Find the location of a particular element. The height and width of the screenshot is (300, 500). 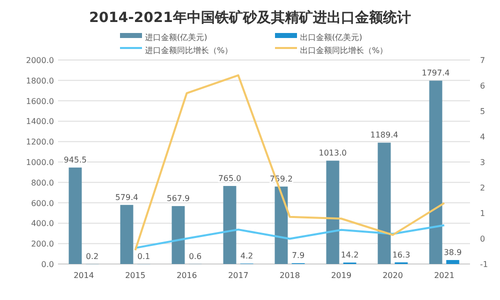

y-tick-label: 400.0 is located at coordinates (42, 223).